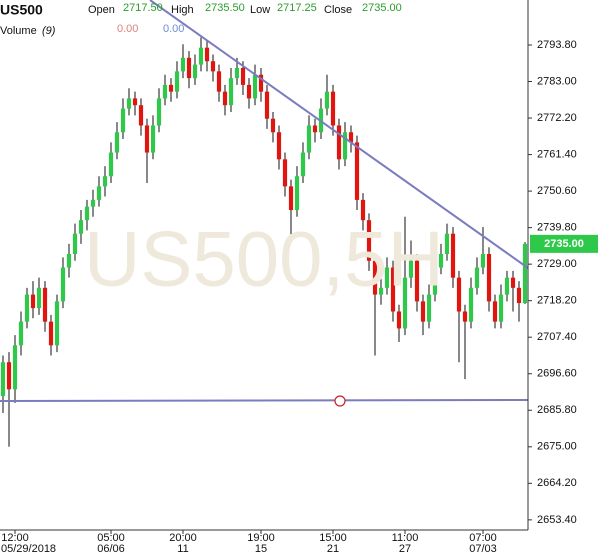 The width and height of the screenshot is (600, 558). Describe the element at coordinates (101, 10) in the screenshot. I see `header-label: Open` at that location.